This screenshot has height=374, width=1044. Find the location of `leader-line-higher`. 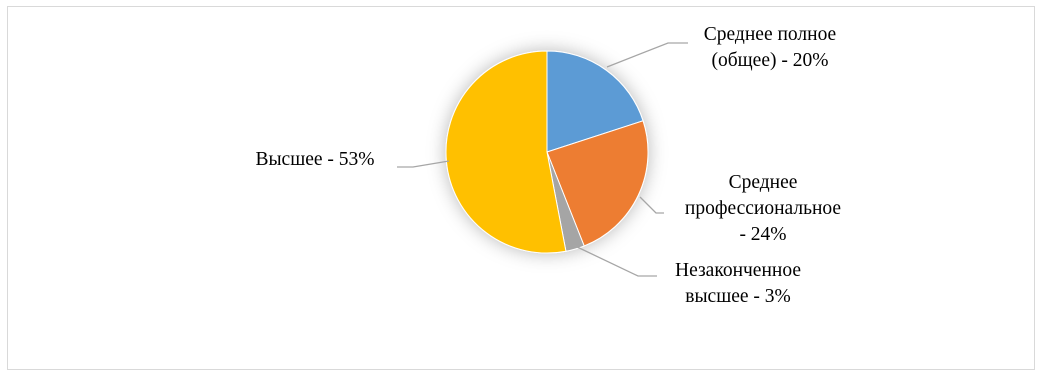

leader-line-higher is located at coordinates (423, 164).